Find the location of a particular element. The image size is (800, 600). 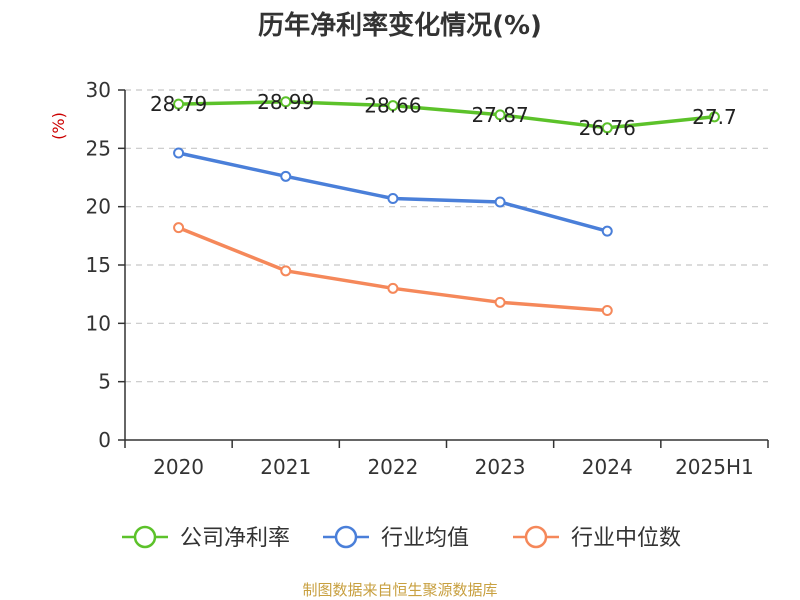

x-tick-label-5: 2025H1 is located at coordinates (714, 467).